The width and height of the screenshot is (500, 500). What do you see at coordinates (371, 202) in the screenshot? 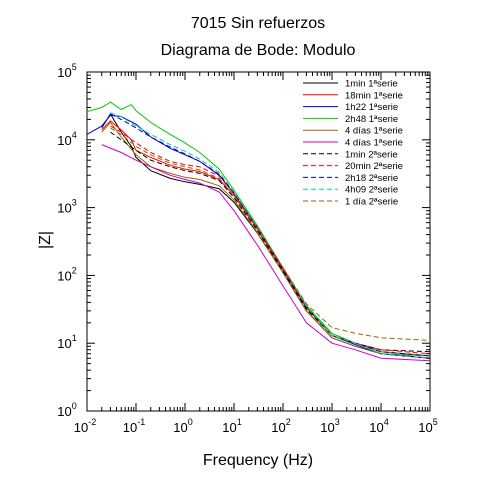
I see `legend-entry-10: 1 día 2ªserie` at bounding box center [371, 202].